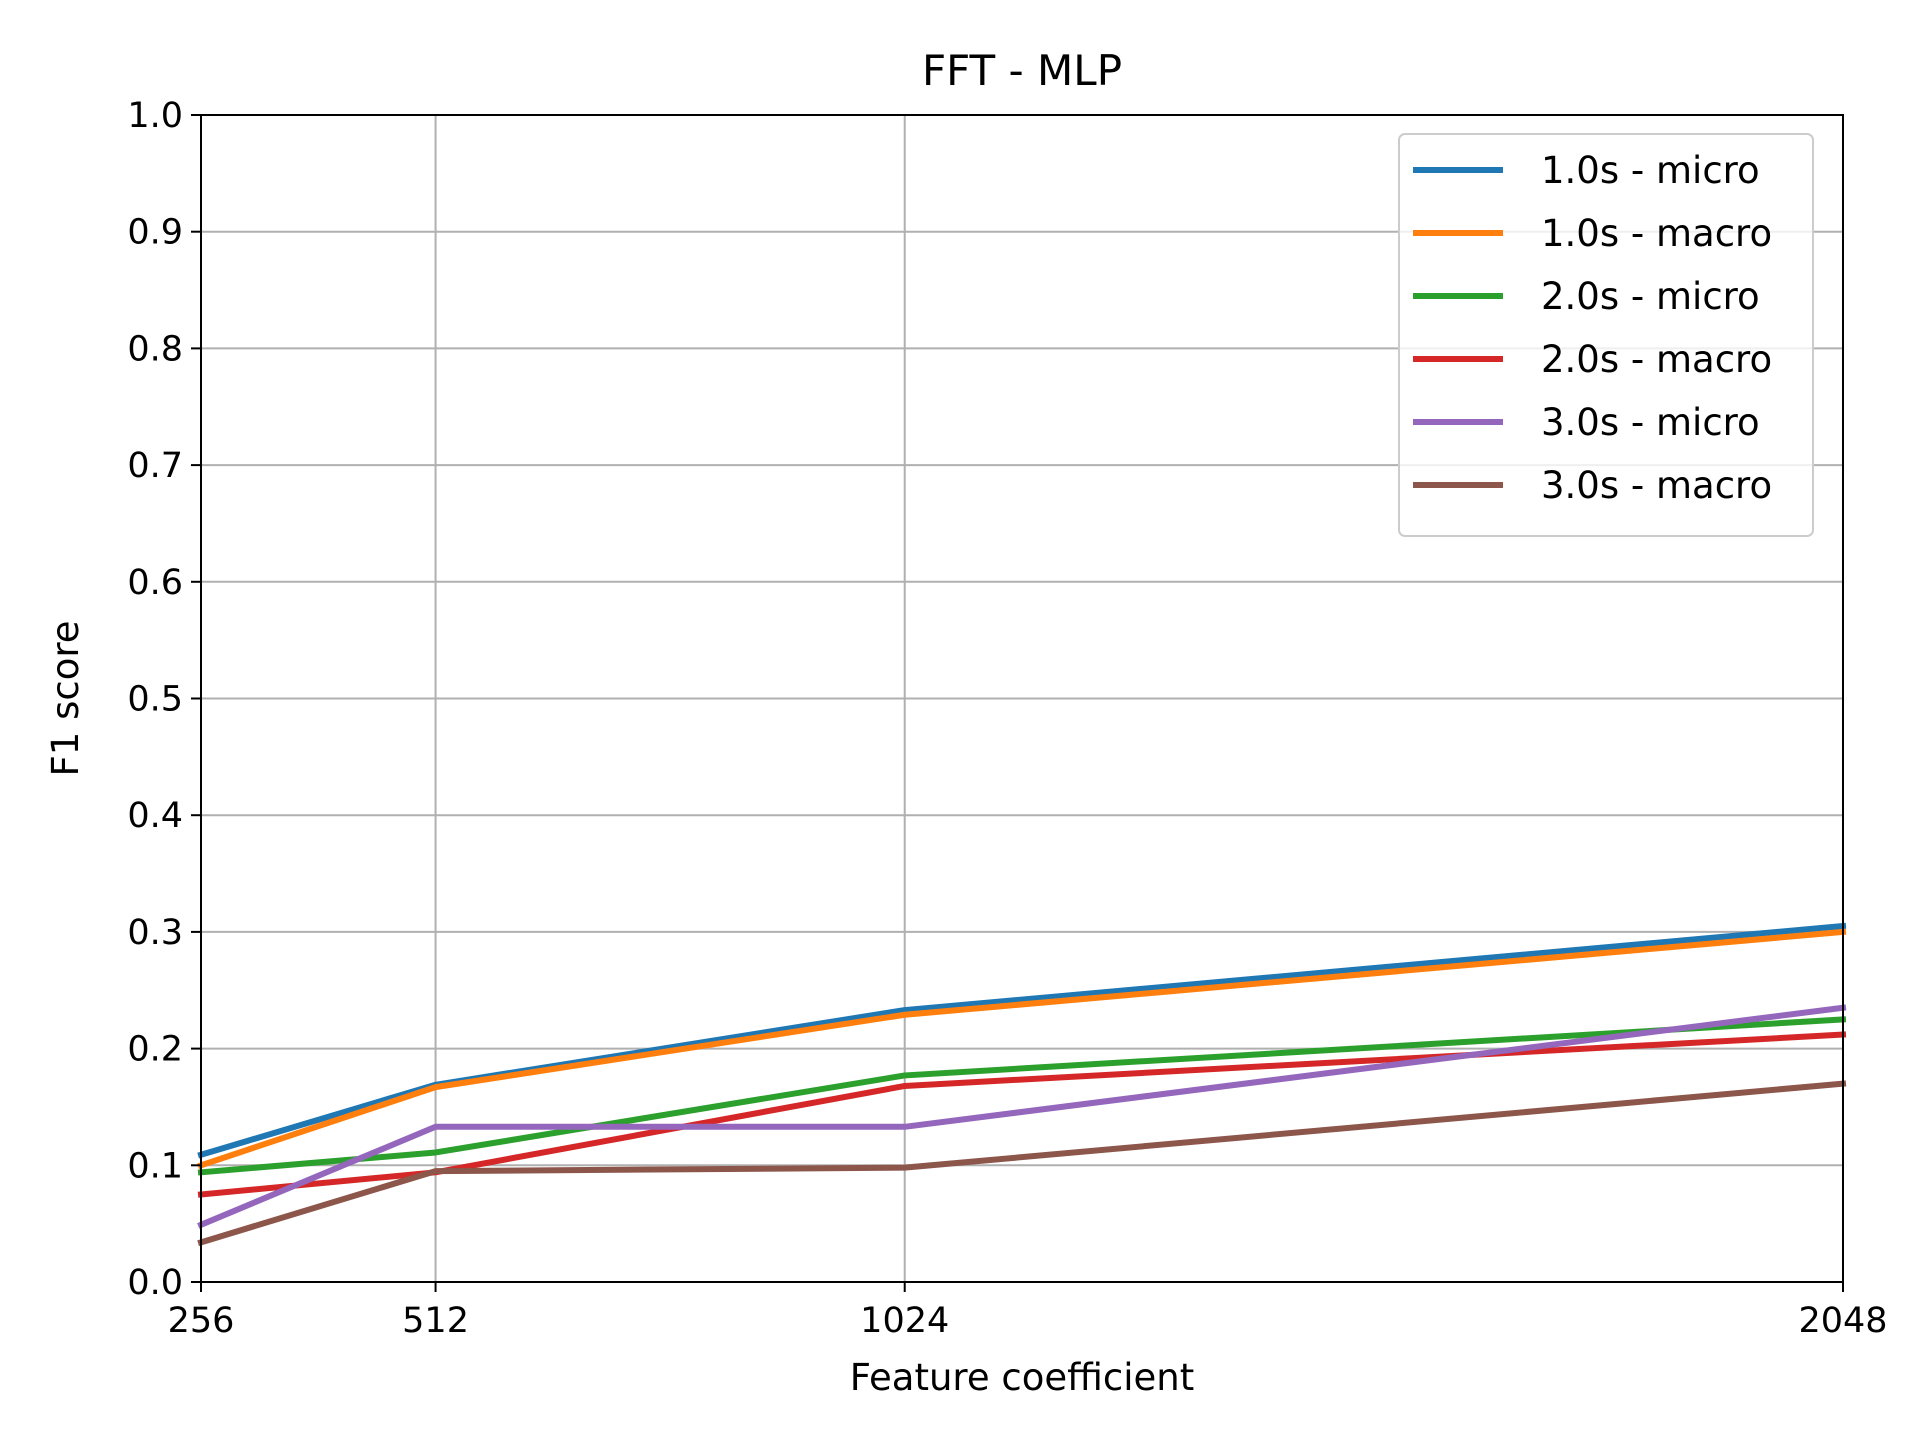 The height and width of the screenshot is (1440, 1920). Describe the element at coordinates (155, 1283) in the screenshot. I see `y-tick-label: 0.0` at that location.